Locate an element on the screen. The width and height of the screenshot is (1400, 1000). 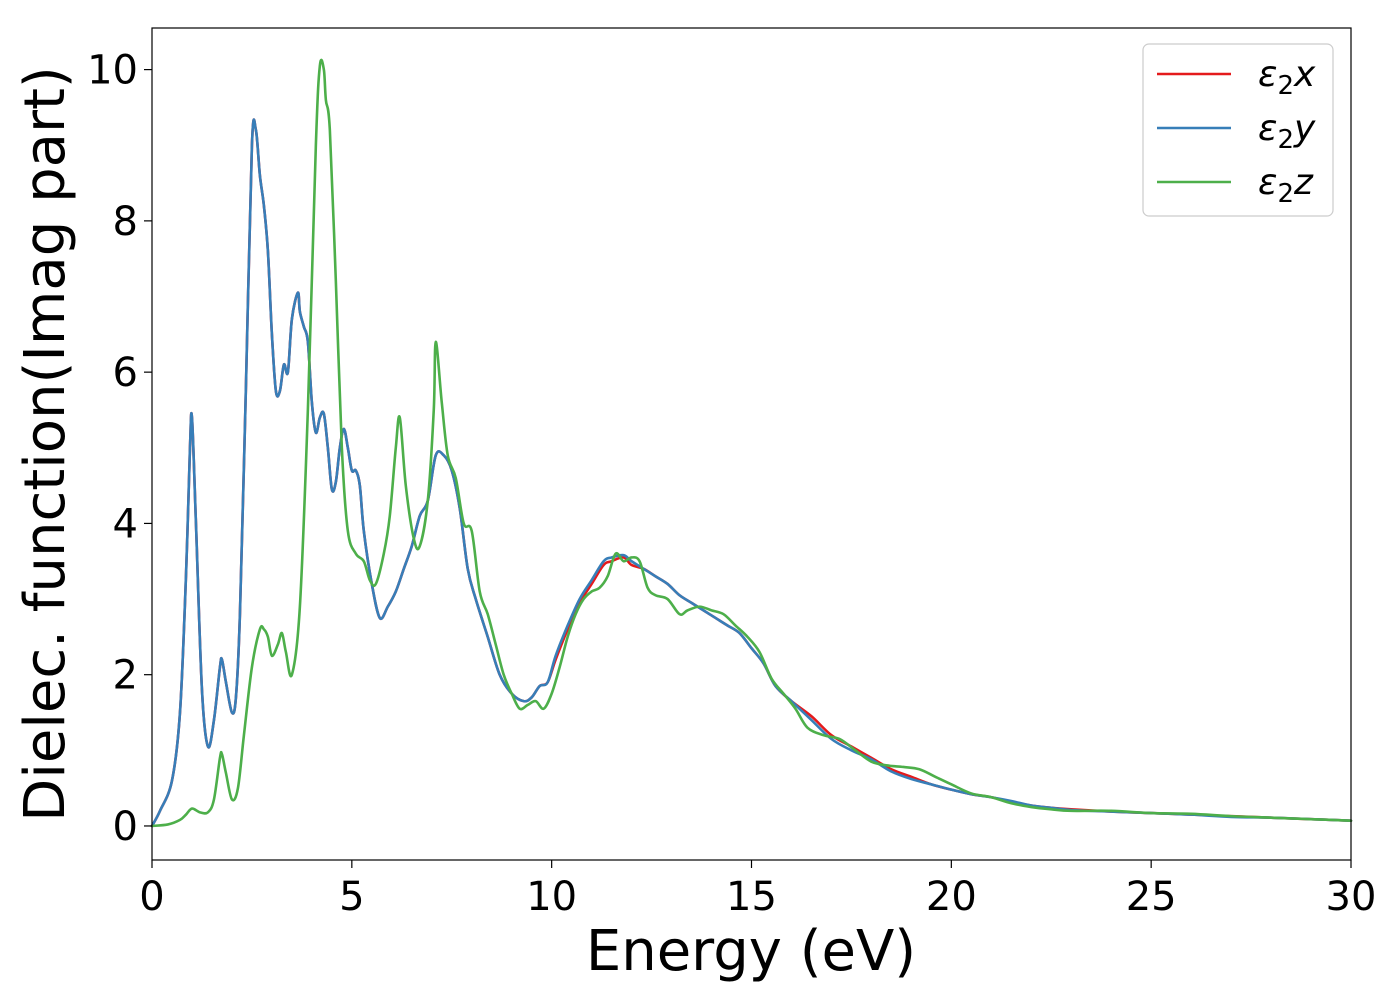
legend-box is located at coordinates (1238, 130).